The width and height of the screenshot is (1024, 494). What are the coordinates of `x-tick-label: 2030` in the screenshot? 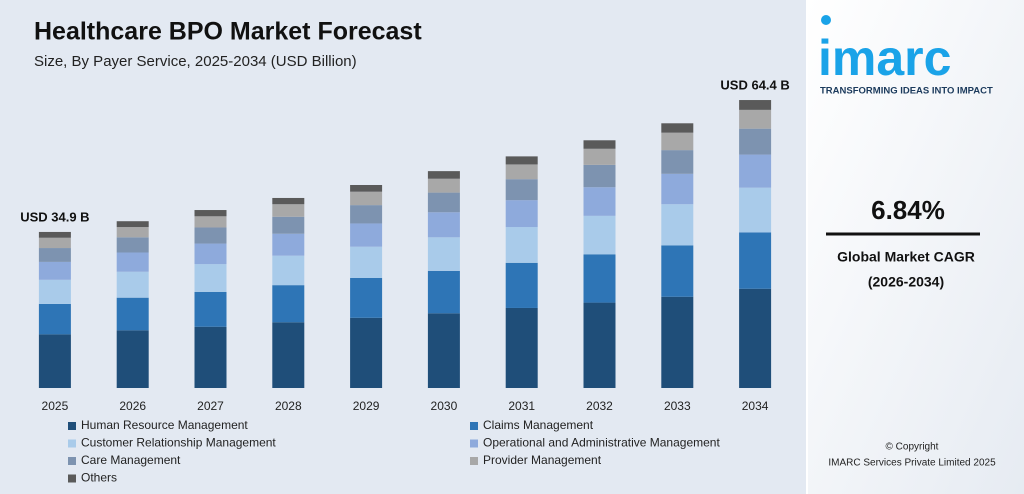 It's located at (444, 406).